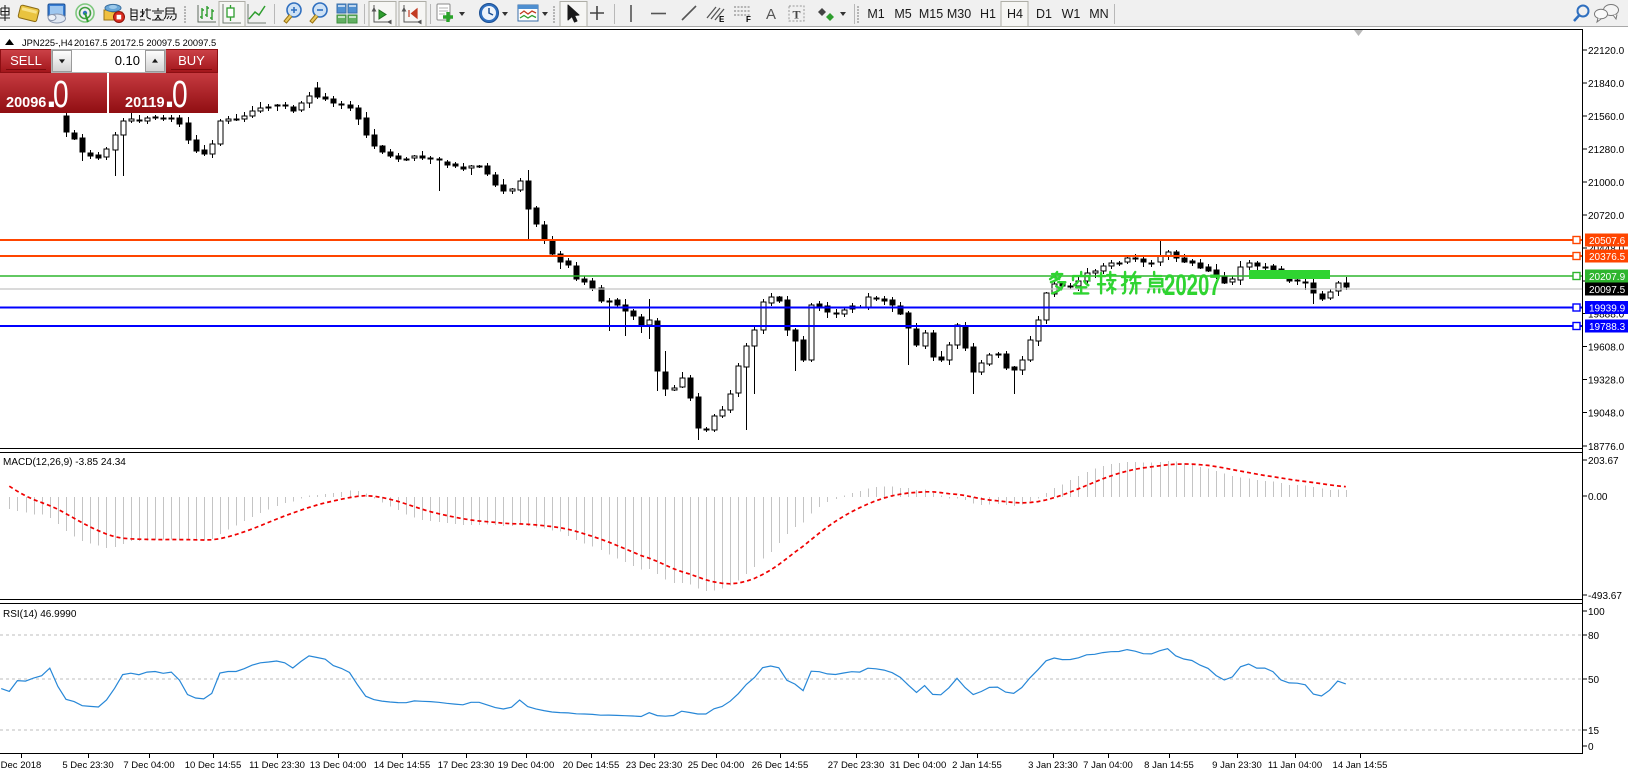 The width and height of the screenshot is (1628, 774). Describe the element at coordinates (402, 765) in the screenshot. I see `svg-text: 14 Dec 14:55` at that location.